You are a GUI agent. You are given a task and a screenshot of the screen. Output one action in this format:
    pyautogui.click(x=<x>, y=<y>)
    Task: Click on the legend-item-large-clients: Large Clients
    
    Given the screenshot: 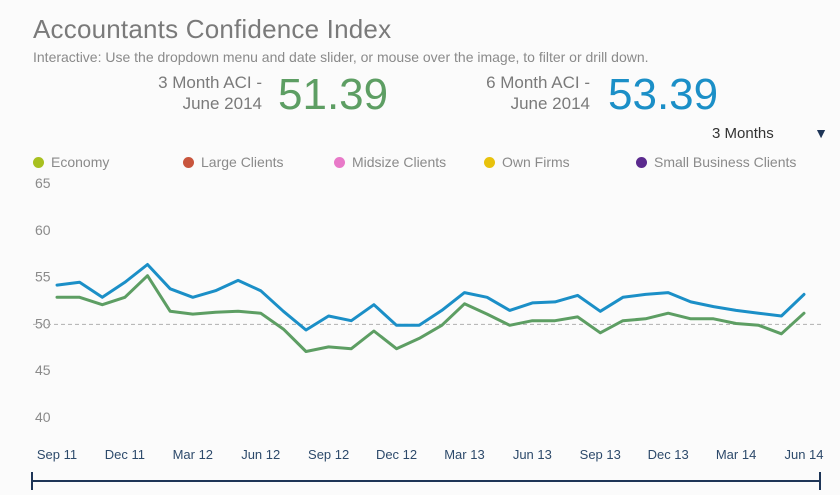 What is the action you would take?
    pyautogui.click(x=233, y=162)
    